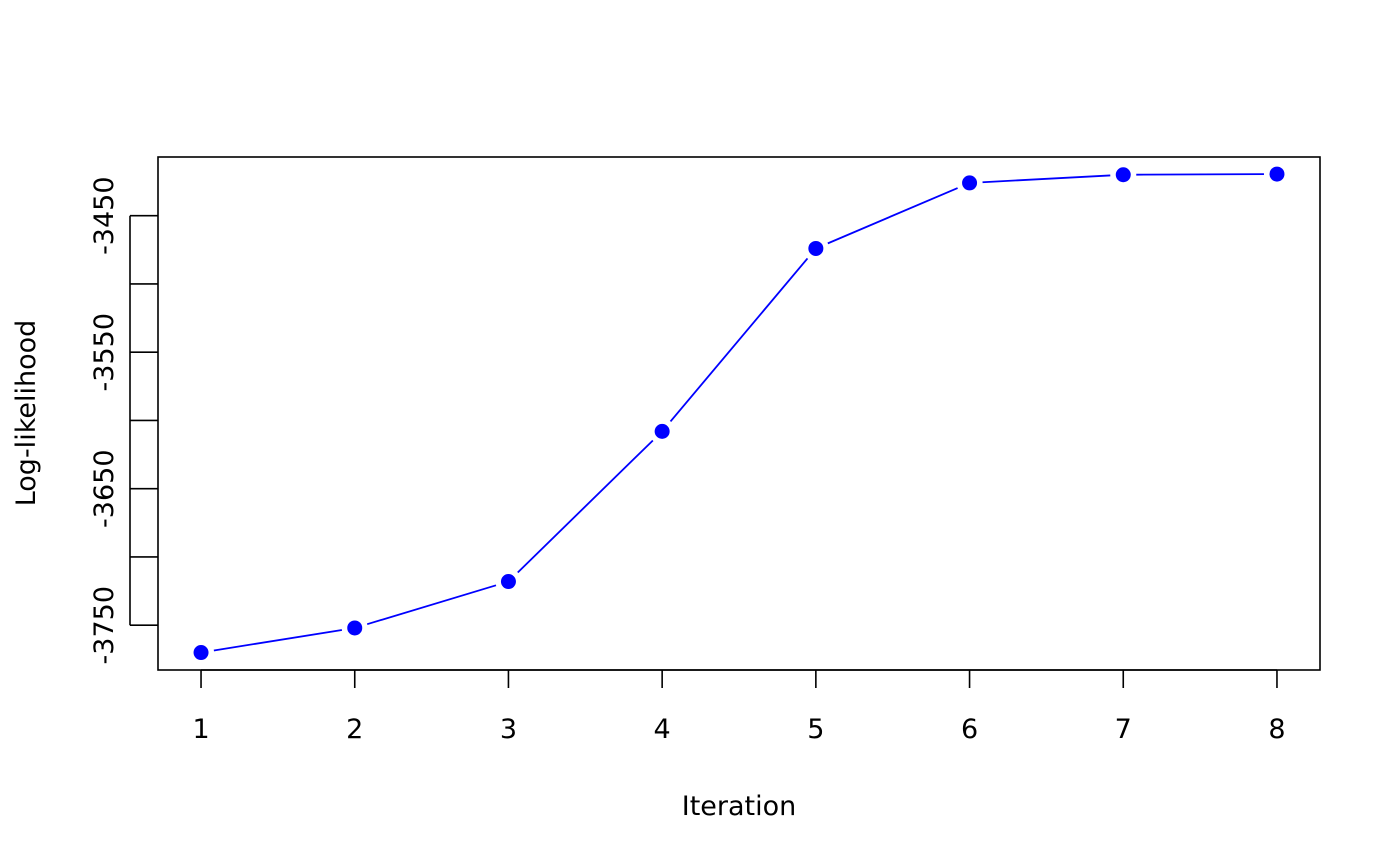 The height and width of the screenshot is (866, 1400). Describe the element at coordinates (662, 729) in the screenshot. I see `x-tick-label: 4` at that location.